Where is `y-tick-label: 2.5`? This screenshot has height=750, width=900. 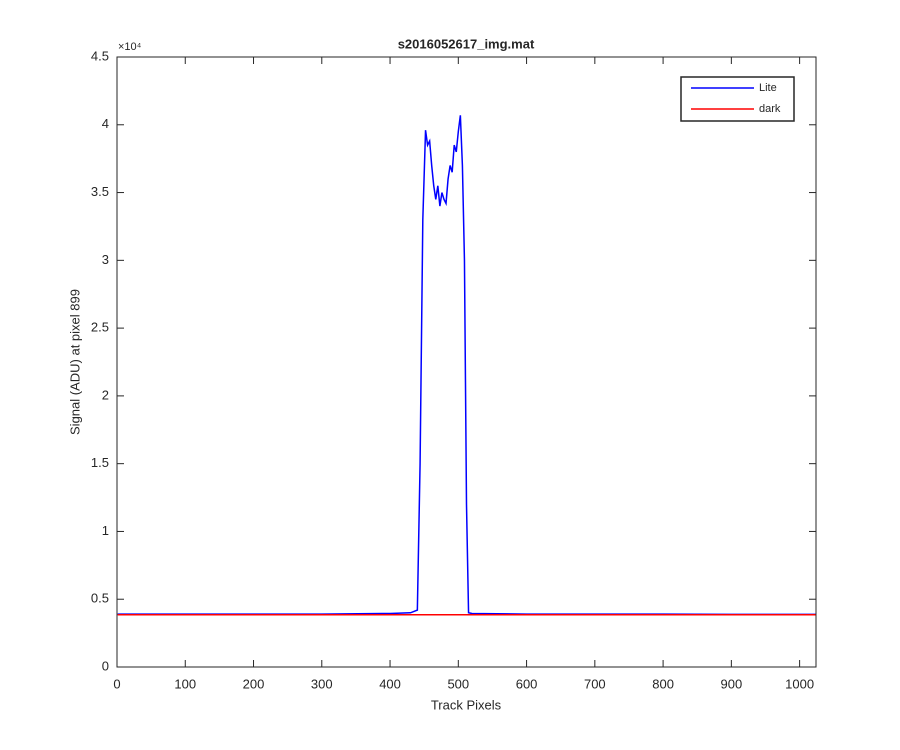 y-tick-label: 2.5 is located at coordinates (100, 327).